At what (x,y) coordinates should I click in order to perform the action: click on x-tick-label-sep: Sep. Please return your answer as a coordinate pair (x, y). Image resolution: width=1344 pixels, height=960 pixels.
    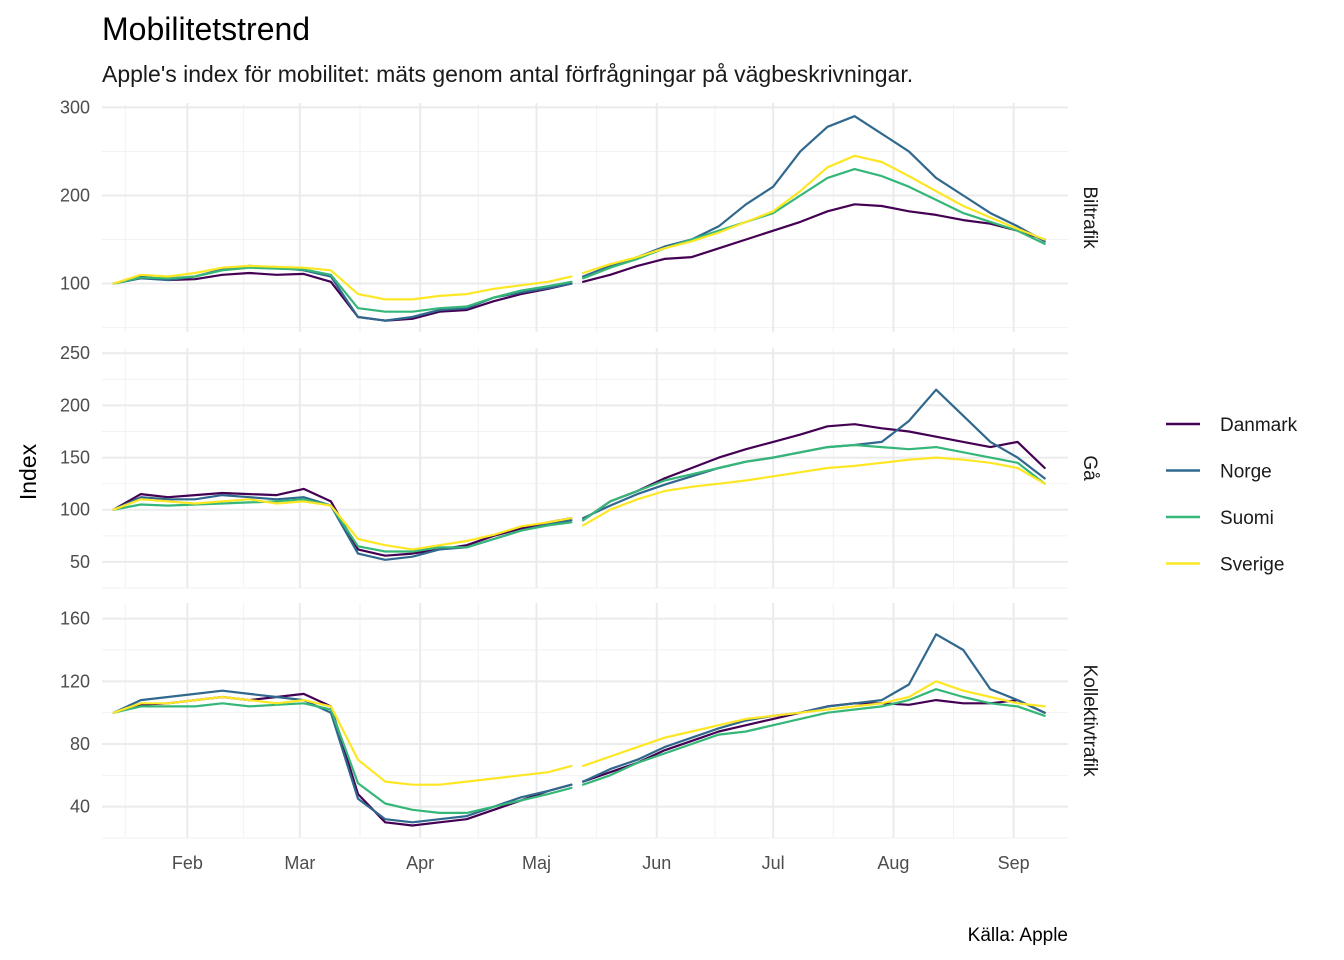
    Looking at the image, I should click on (1014, 863).